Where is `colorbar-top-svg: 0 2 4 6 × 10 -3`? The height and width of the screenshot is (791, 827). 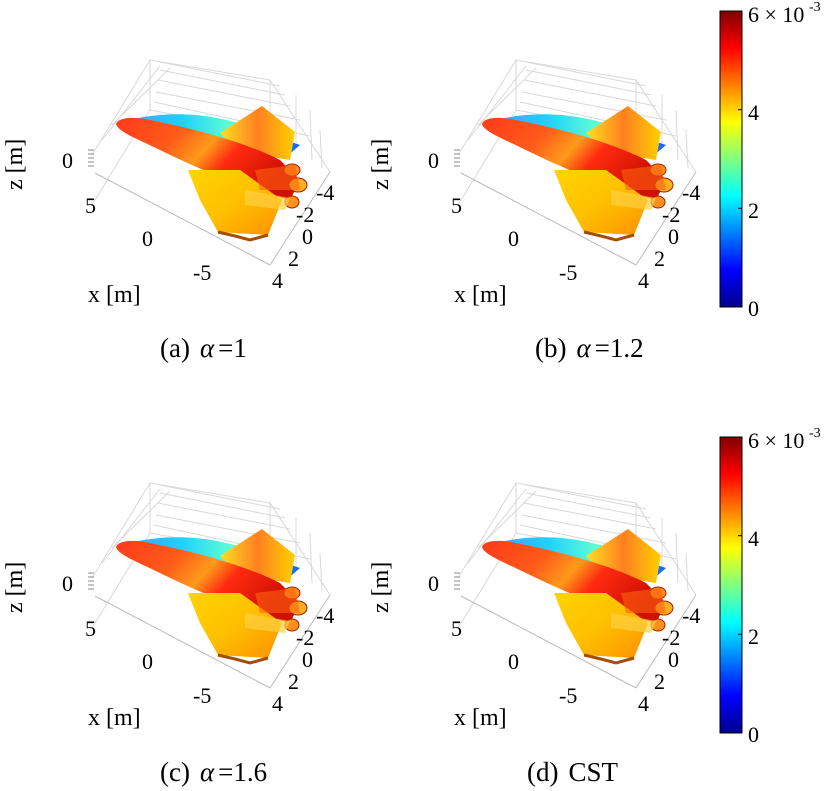
colorbar-top-svg: 0 2 4 6 × 10 -3 is located at coordinates (770, 160).